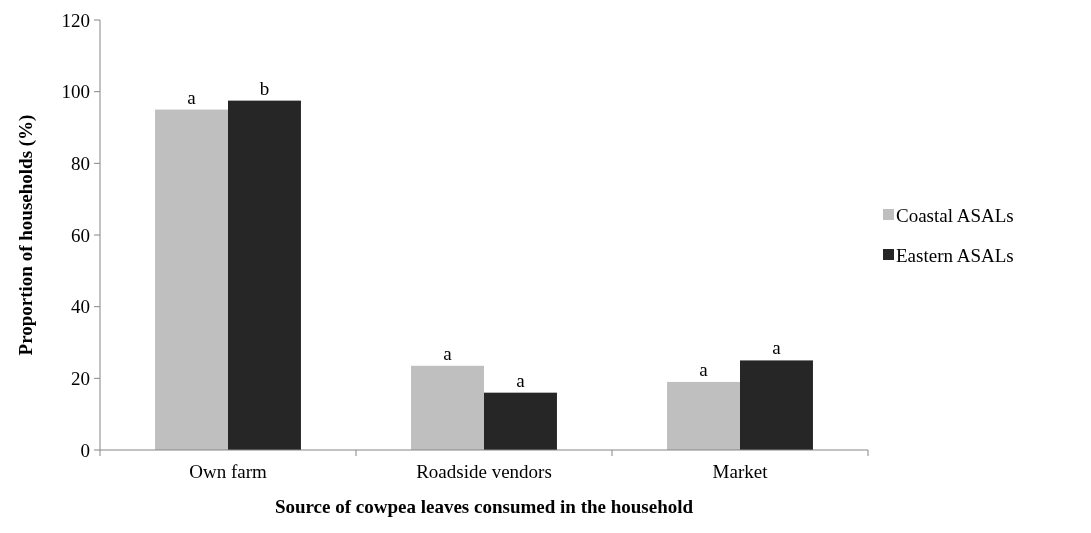  I want to click on y-tick-label: 40, so click(80, 307).